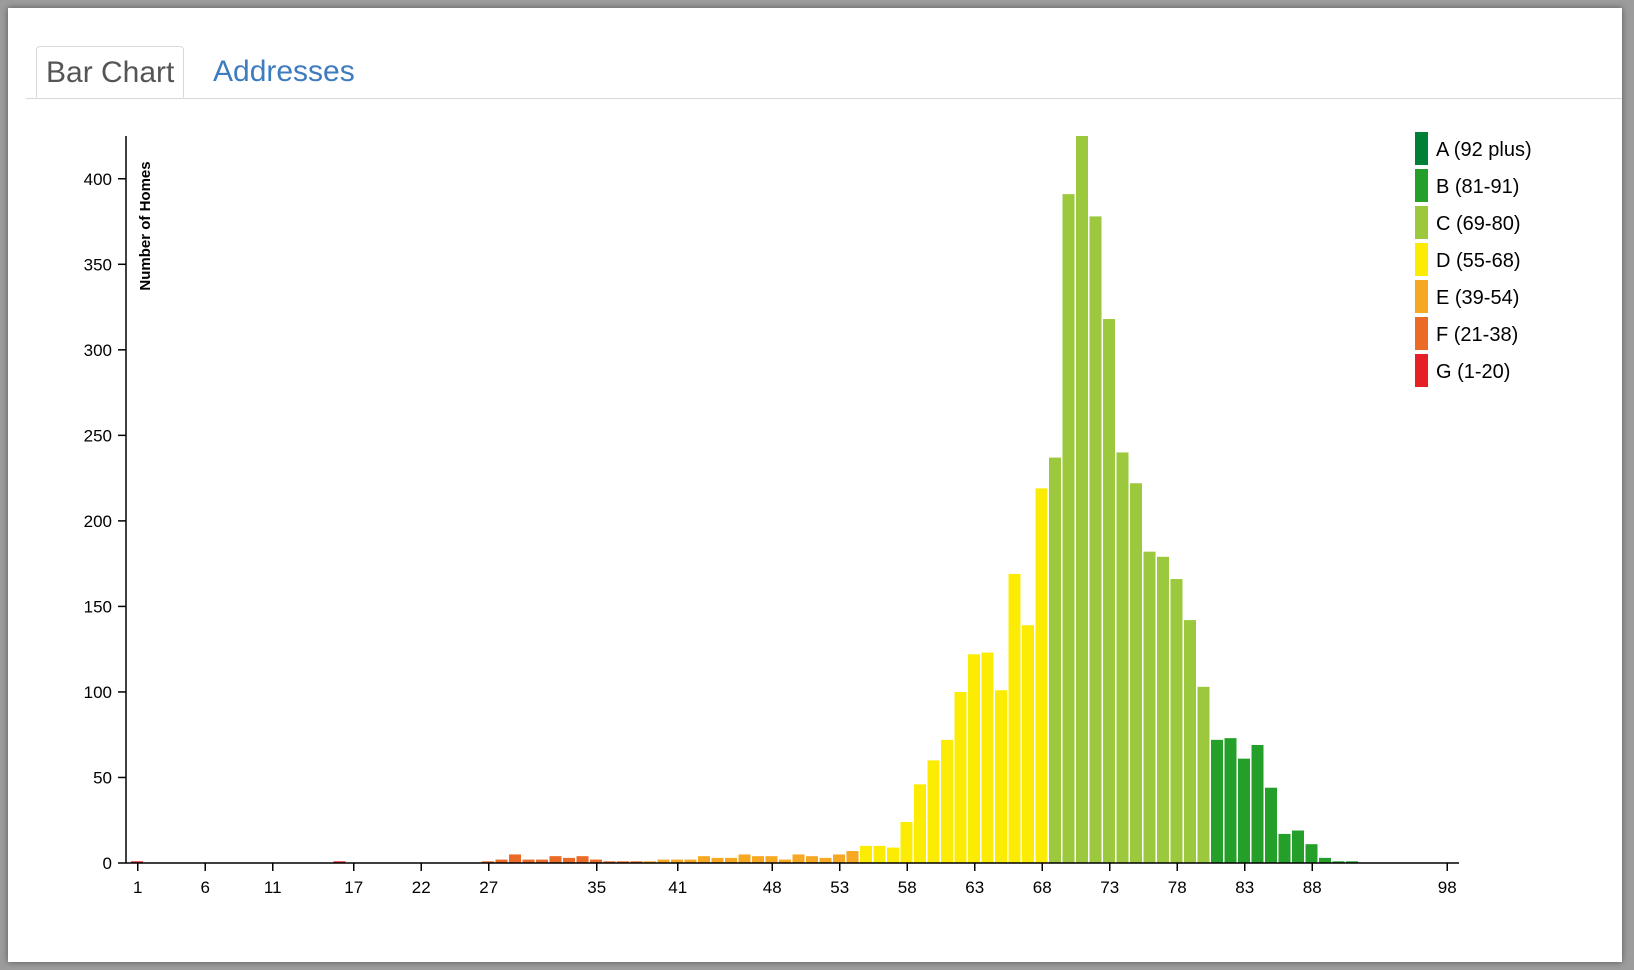 Image resolution: width=1634 pixels, height=970 pixels. Describe the element at coordinates (98, 179) in the screenshot. I see `y-tick-label-400: 400` at that location.